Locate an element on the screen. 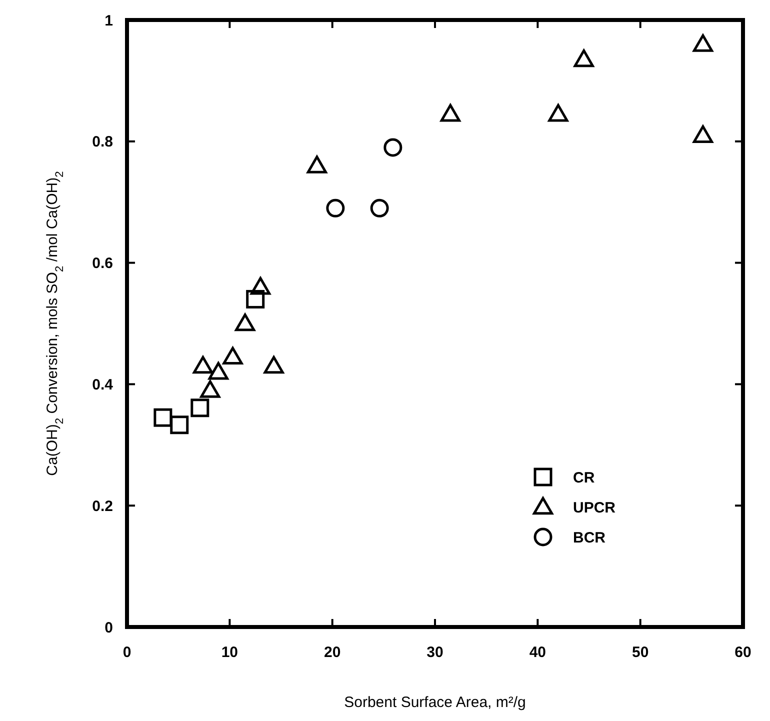 Image resolution: width=770 pixels, height=721 pixels. x-axis-title: Sorbent Surface Area, m²/g is located at coordinates (435, 702).